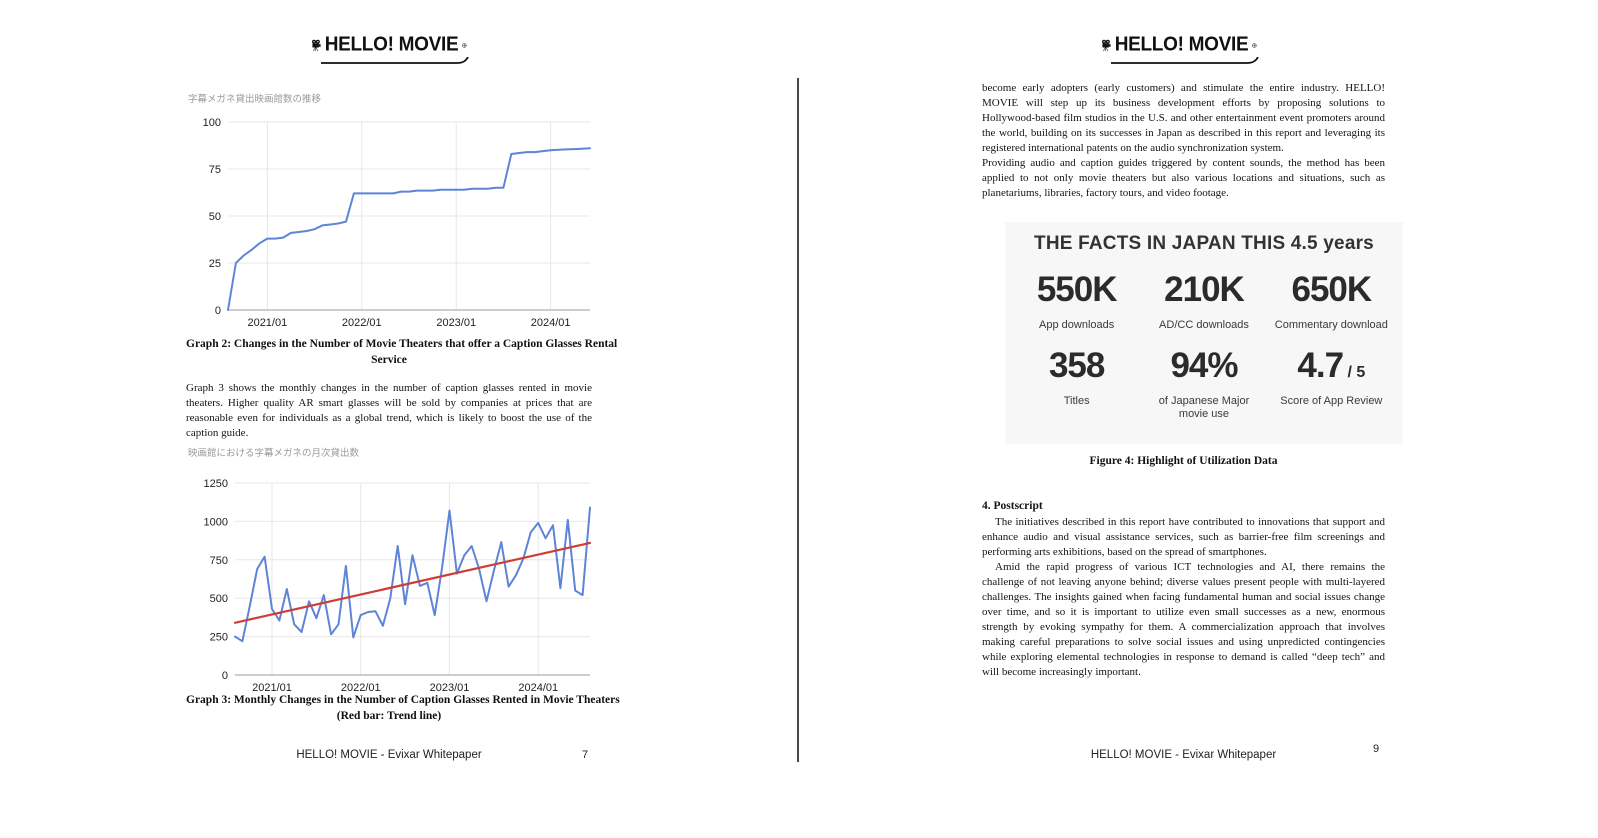  What do you see at coordinates (1320, 365) in the screenshot?
I see `stat-value: 4.7` at bounding box center [1320, 365].